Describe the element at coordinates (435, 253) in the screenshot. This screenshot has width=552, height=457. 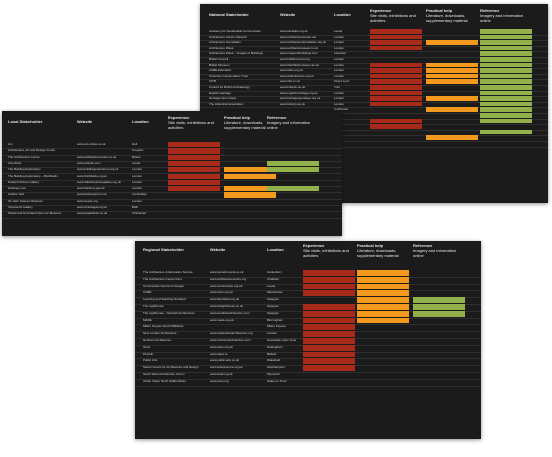
I see `header-reference-subtitle: Imagery and information online` at that location.